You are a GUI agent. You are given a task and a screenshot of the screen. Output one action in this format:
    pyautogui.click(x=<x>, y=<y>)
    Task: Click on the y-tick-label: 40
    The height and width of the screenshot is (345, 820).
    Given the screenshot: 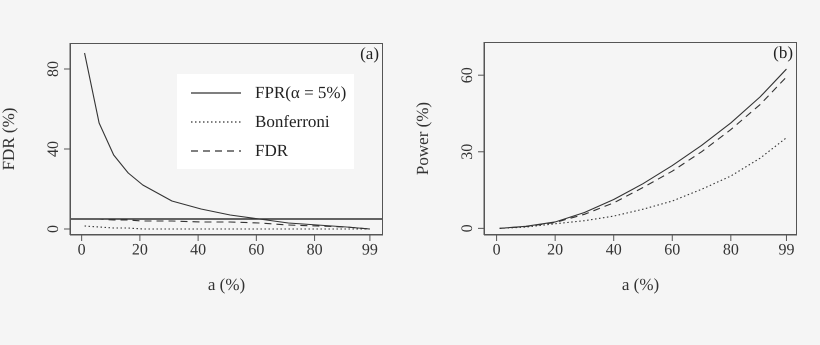 What is the action you would take?
    pyautogui.click(x=53, y=149)
    